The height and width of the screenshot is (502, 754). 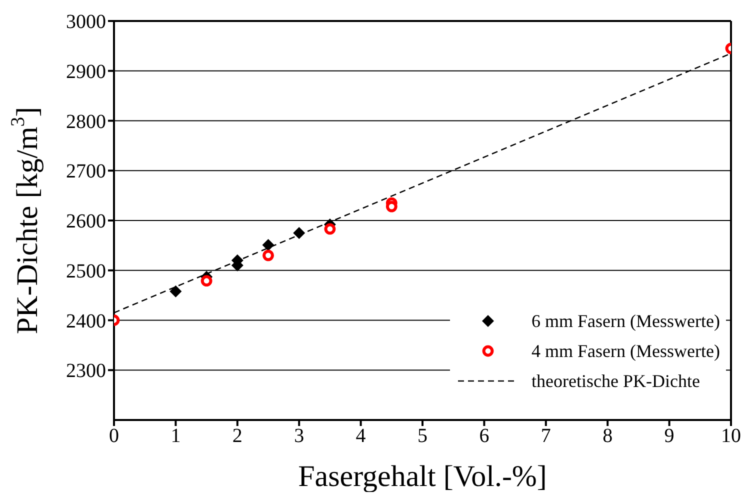 I want to click on legend-label: 6 mm Fasern (Messwerte), so click(x=626, y=321).